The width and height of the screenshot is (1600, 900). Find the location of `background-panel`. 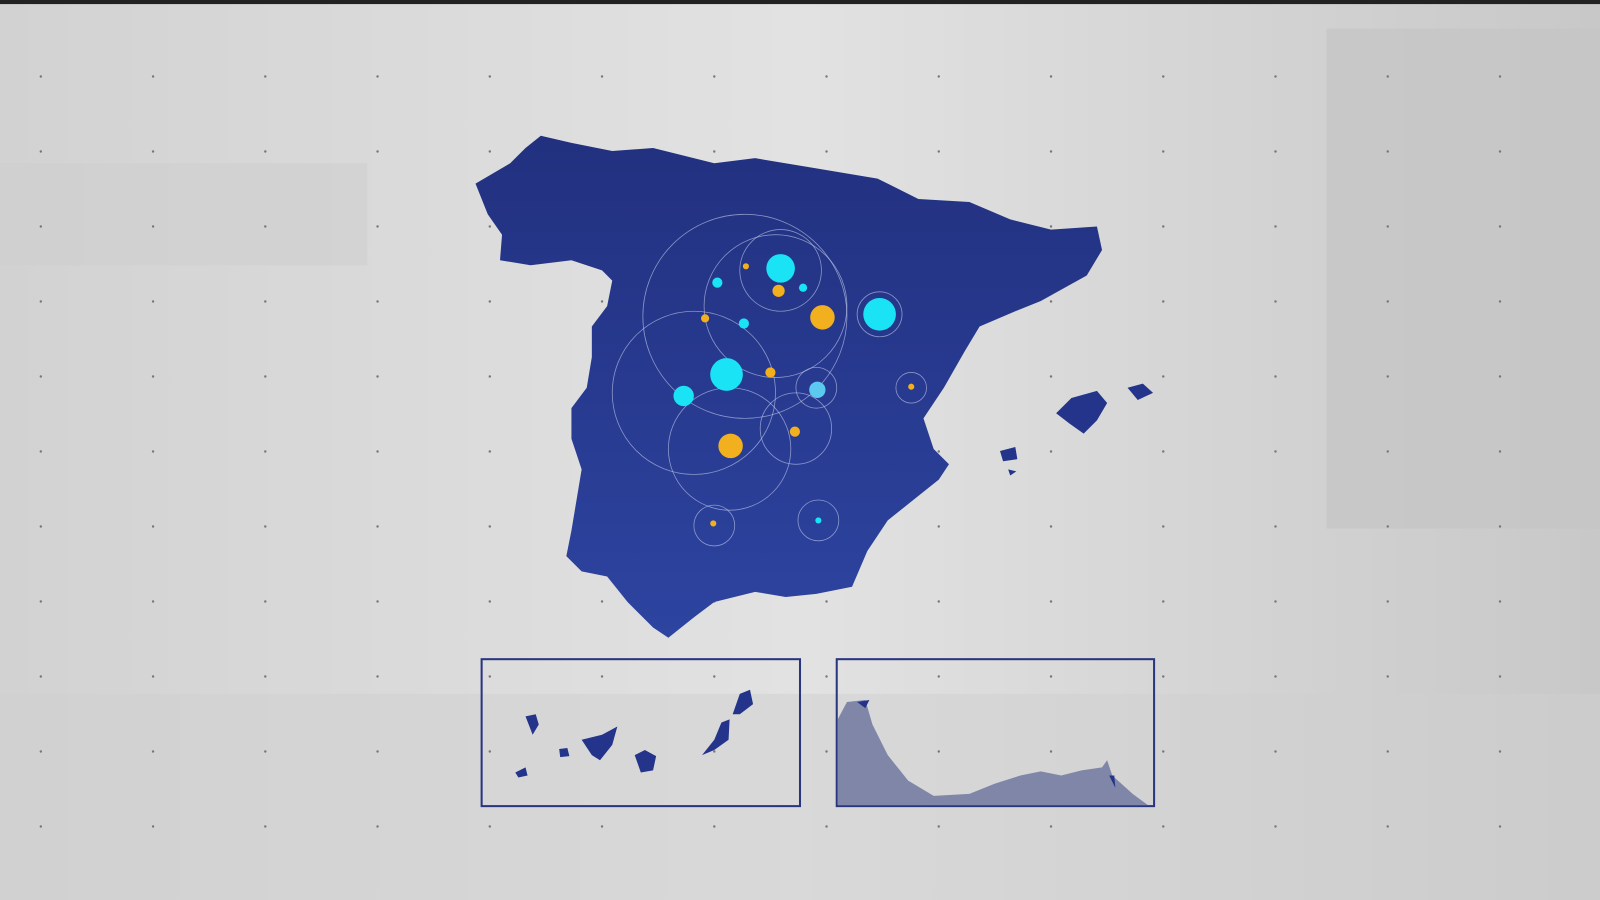

background-panel is located at coordinates (184, 214).